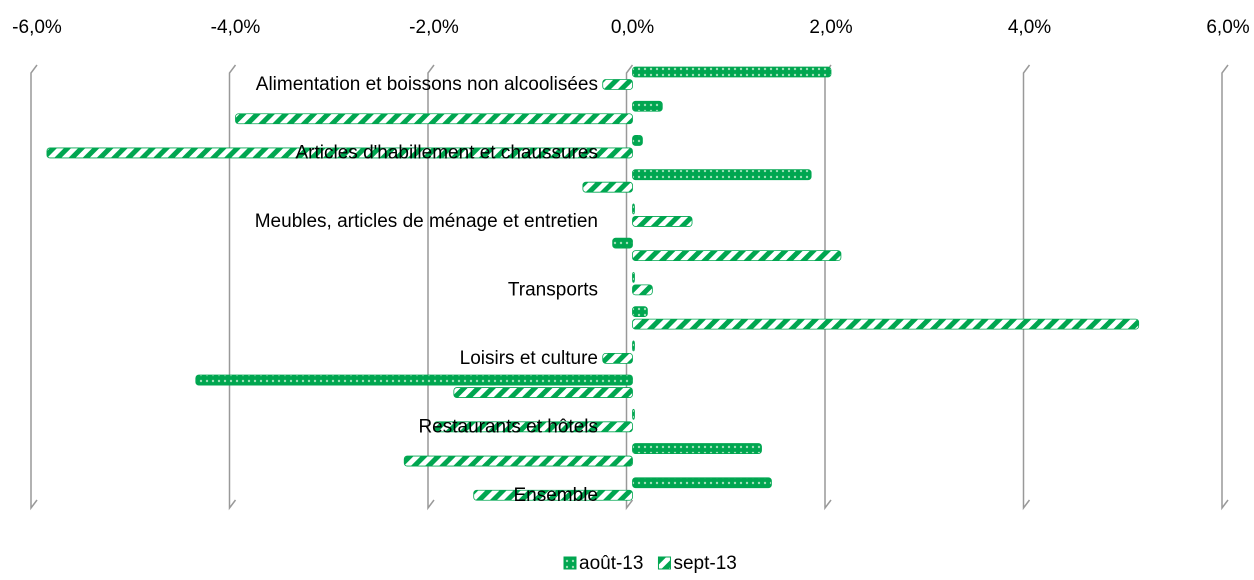 This screenshot has height=580, width=1254. Describe the element at coordinates (704, 563) in the screenshot. I see `legend-label: sept-13` at that location.